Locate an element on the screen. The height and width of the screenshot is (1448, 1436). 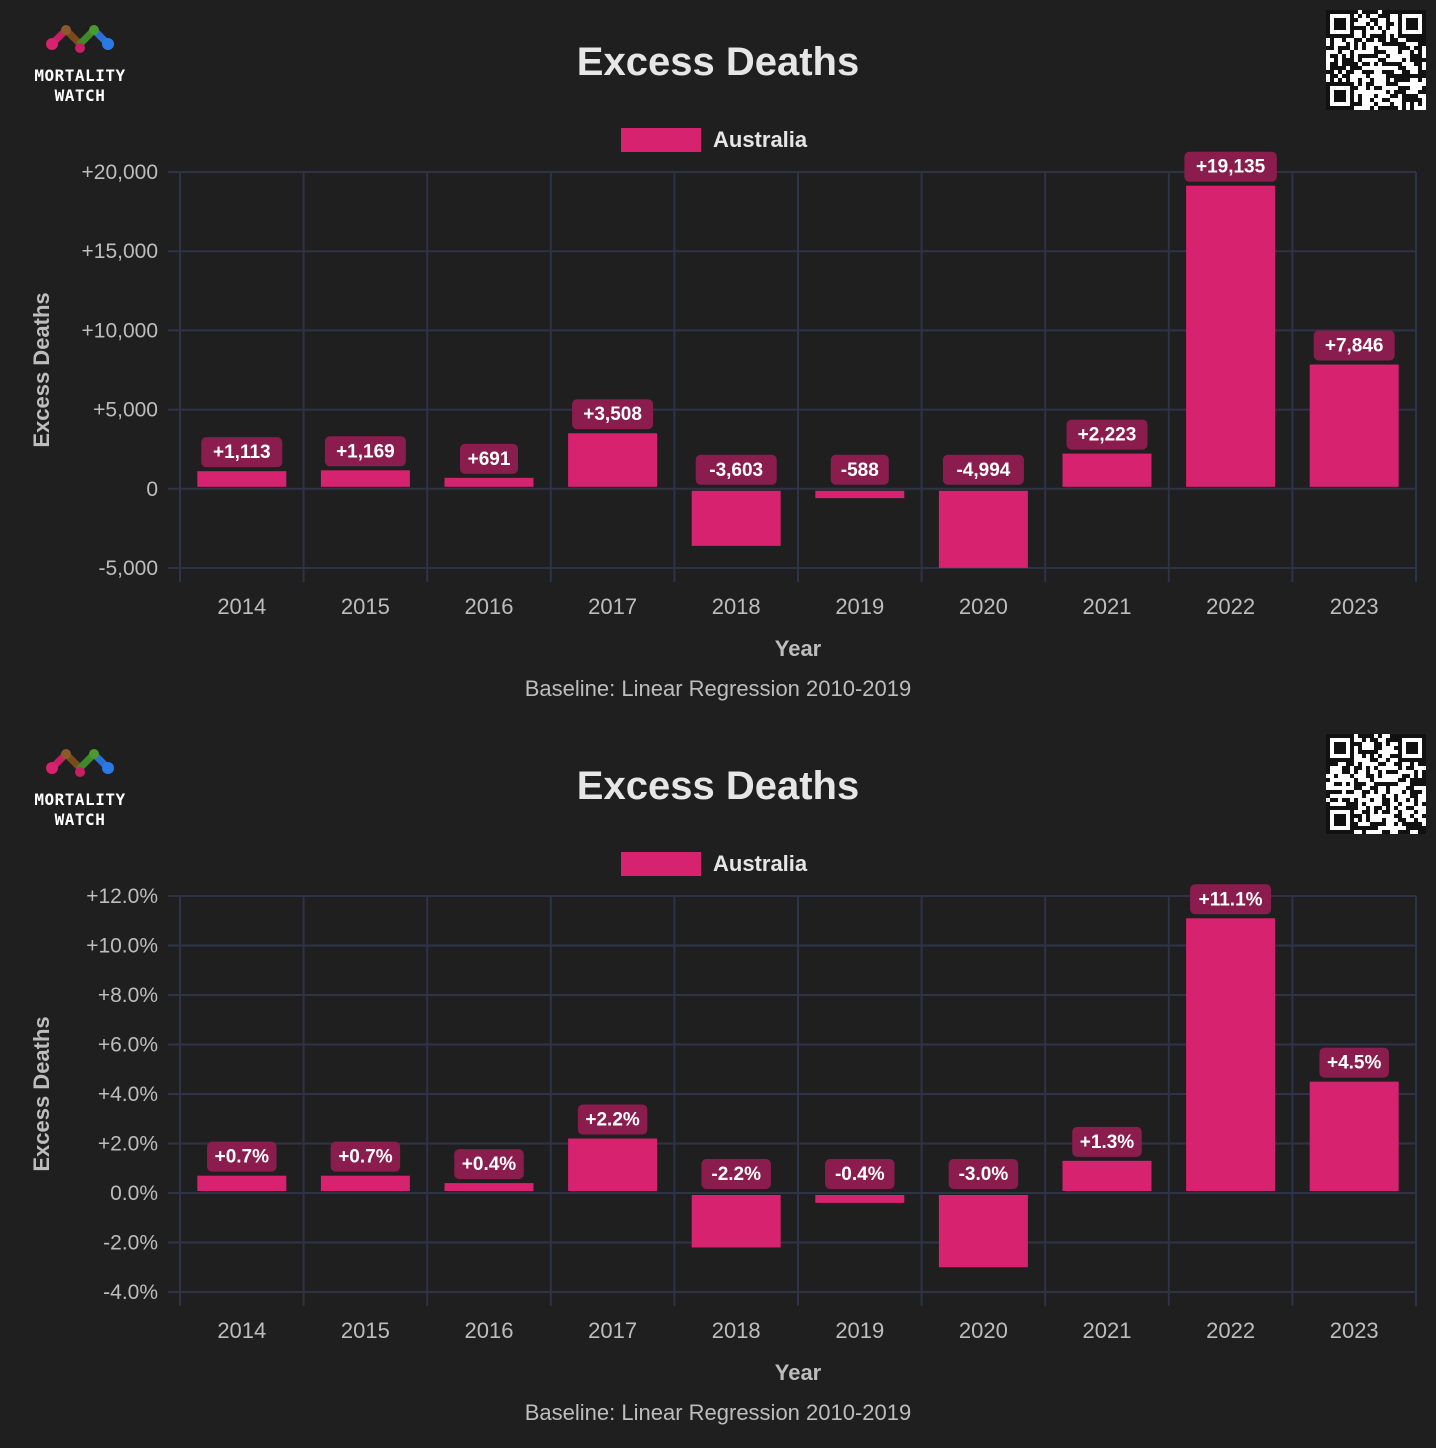
data-label: +1,169 is located at coordinates (365, 451).